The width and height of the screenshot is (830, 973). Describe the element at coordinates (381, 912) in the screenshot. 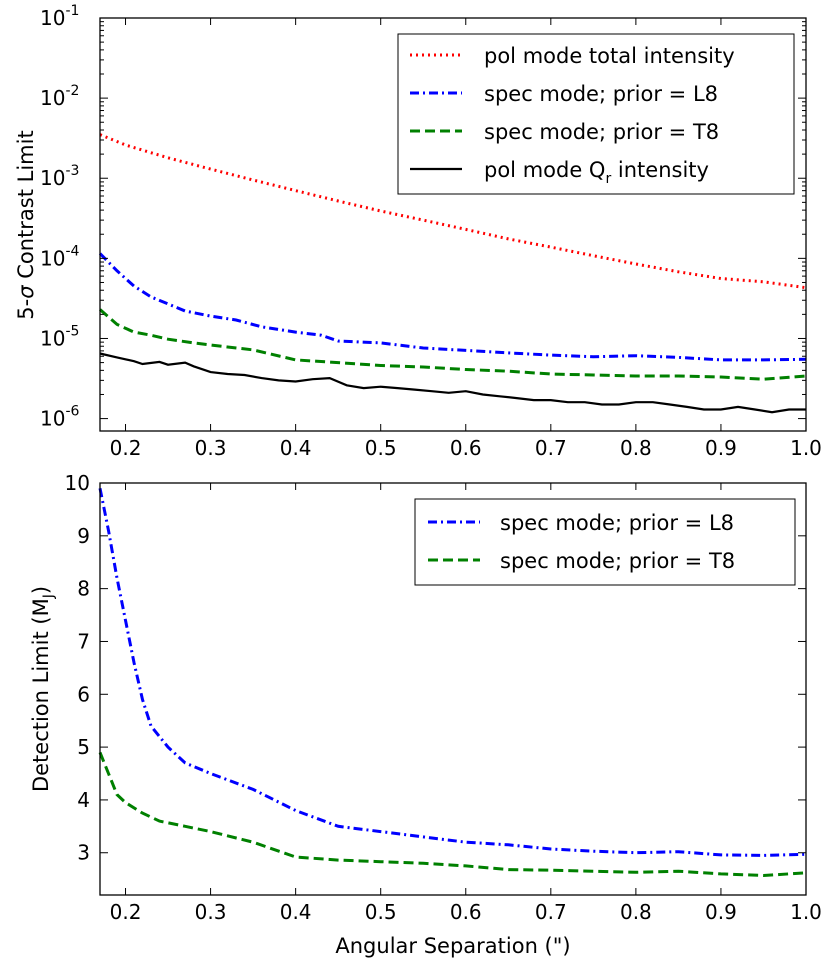

I see `bottom-x-tick-label: 0.5` at that location.